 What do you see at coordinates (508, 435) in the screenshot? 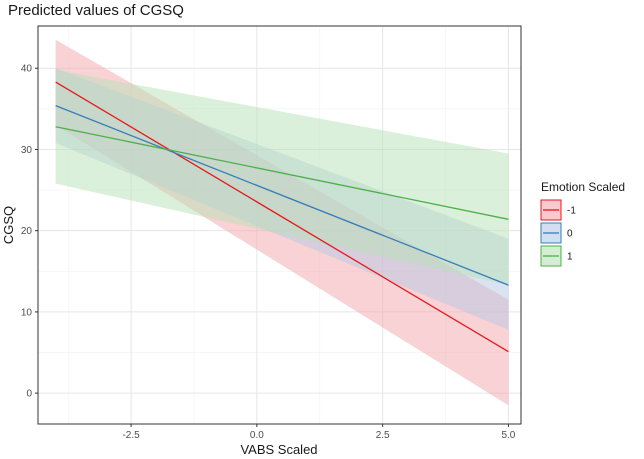
I see `x-tick-label: 5.0` at bounding box center [508, 435].